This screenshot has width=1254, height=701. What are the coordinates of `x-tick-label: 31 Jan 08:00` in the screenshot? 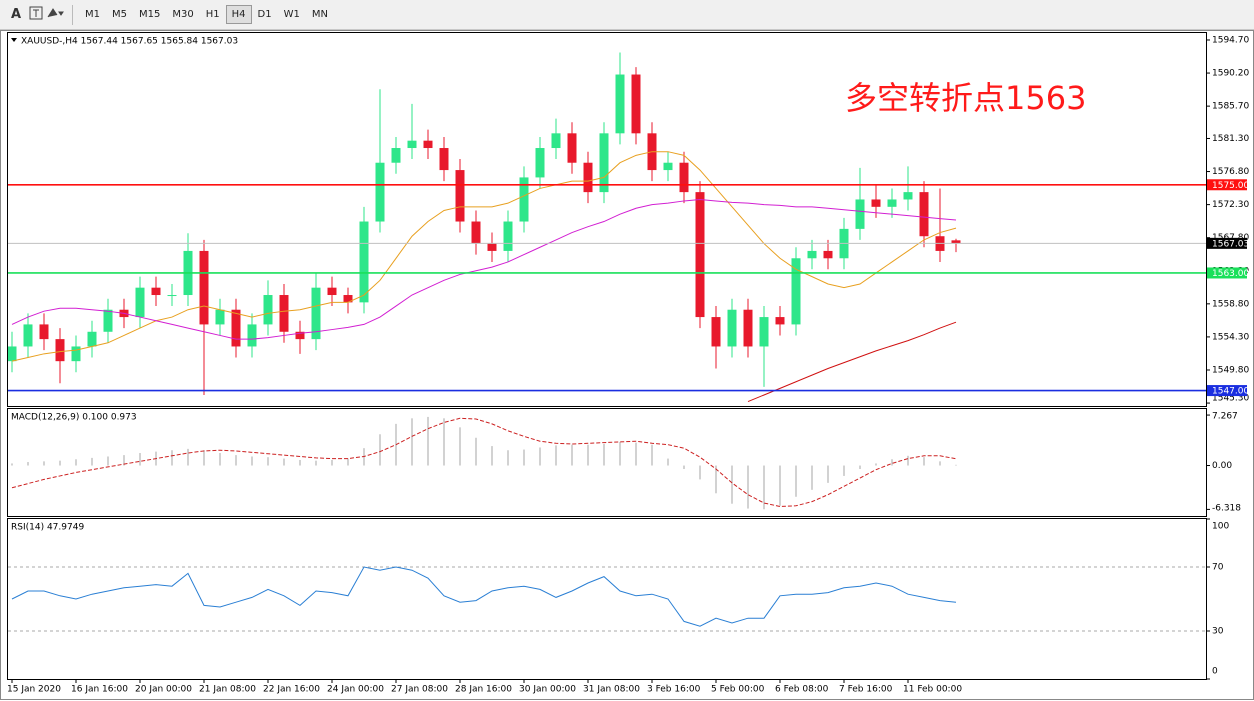 It's located at (611, 690).